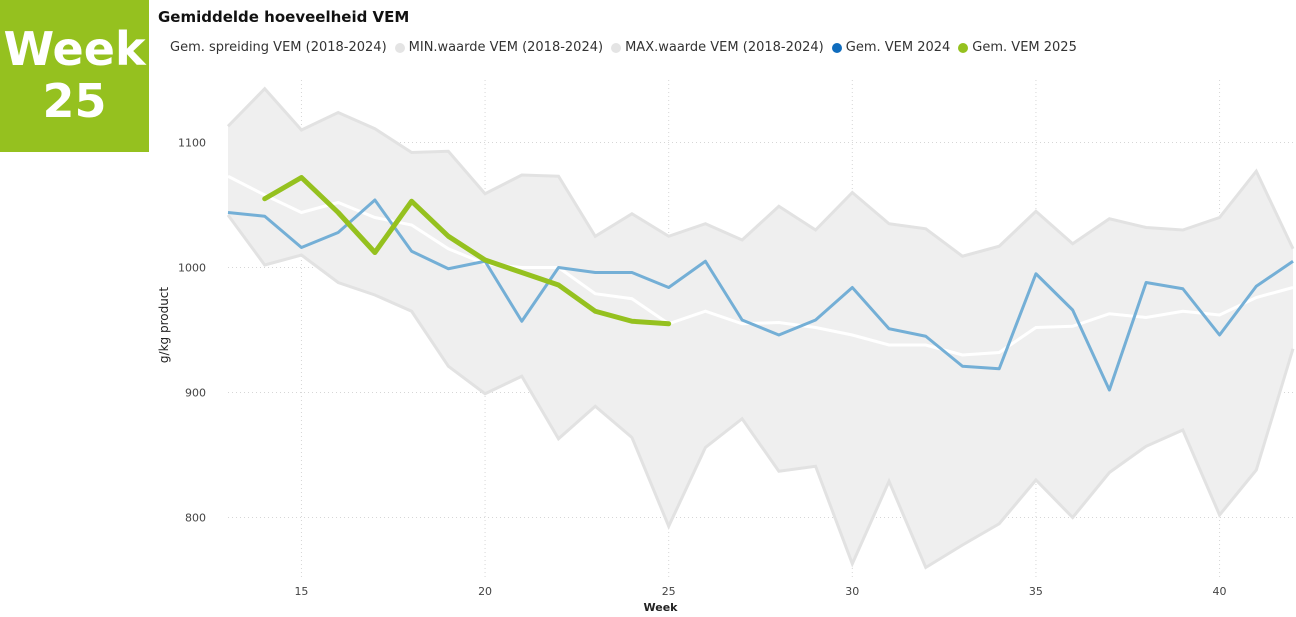 The width and height of the screenshot is (1296, 617). What do you see at coordinates (661, 607) in the screenshot?
I see `x-axis-title: Week` at bounding box center [661, 607].